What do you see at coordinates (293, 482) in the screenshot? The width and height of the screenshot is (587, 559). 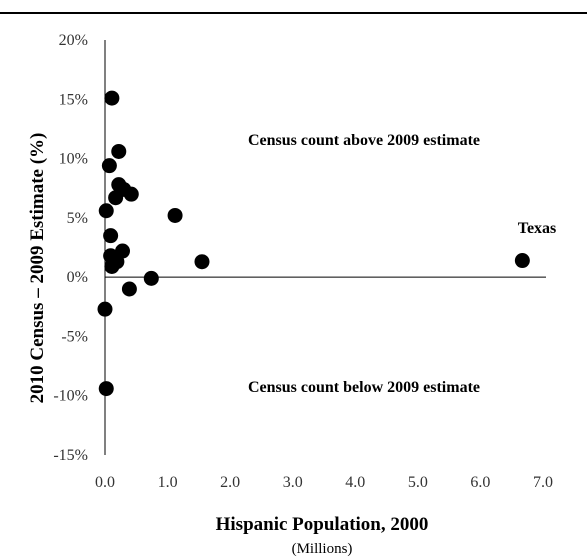 I see `x-tick-label: 3.0` at bounding box center [293, 482].